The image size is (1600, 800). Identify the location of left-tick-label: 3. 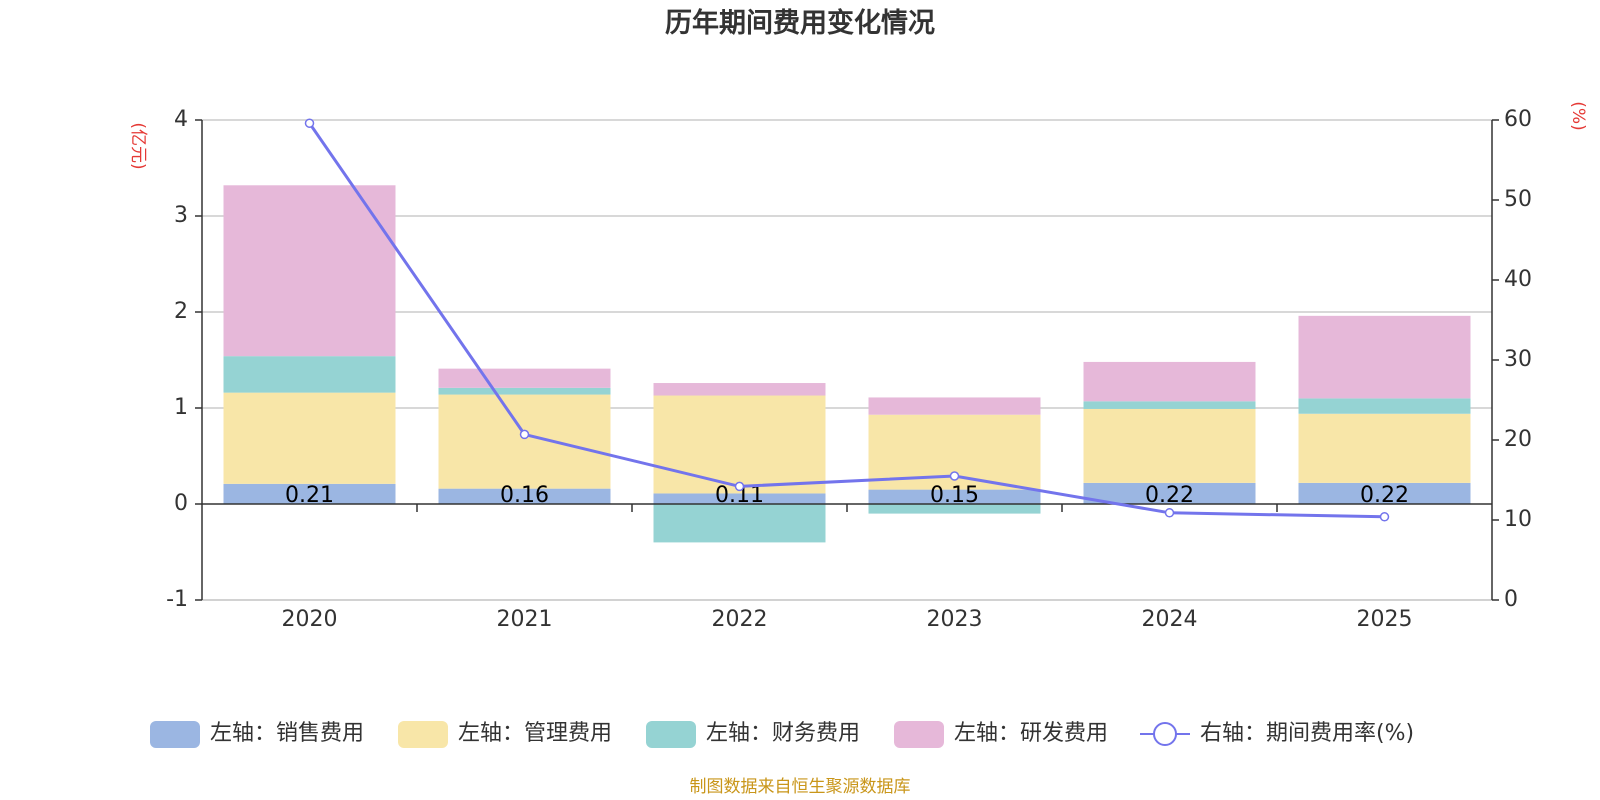
(181, 215).